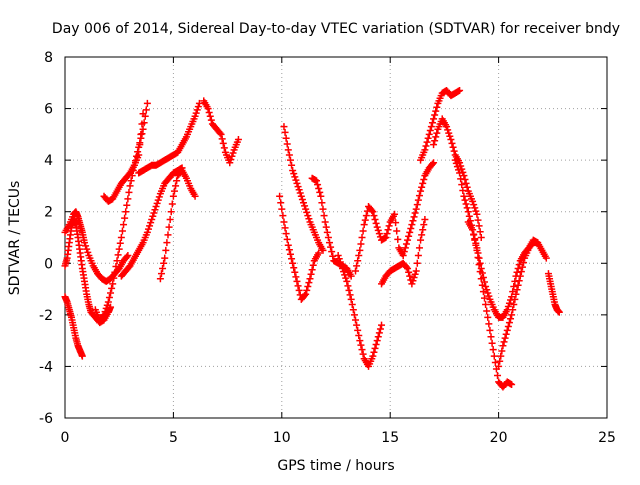 The width and height of the screenshot is (640, 485). What do you see at coordinates (48, 161) in the screenshot?
I see `y-tick-label: 4` at bounding box center [48, 161].